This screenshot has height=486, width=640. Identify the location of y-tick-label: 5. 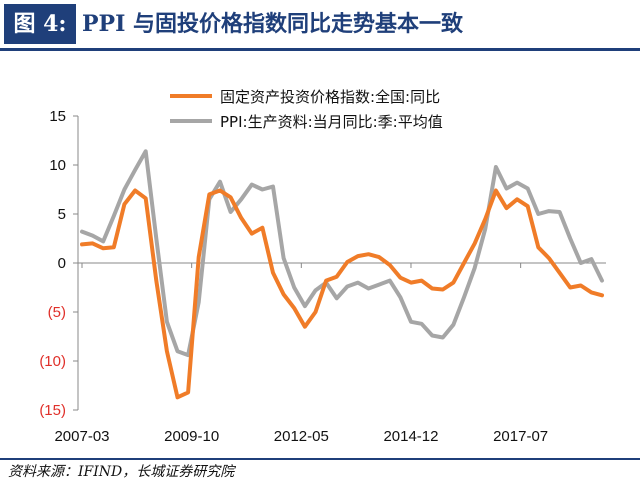
(62, 214).